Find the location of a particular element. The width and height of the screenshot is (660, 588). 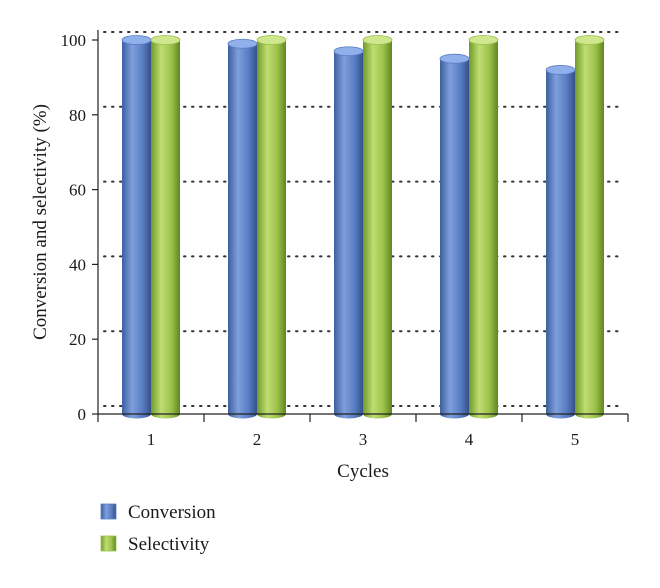

x-tick-label: 5 is located at coordinates (575, 439).